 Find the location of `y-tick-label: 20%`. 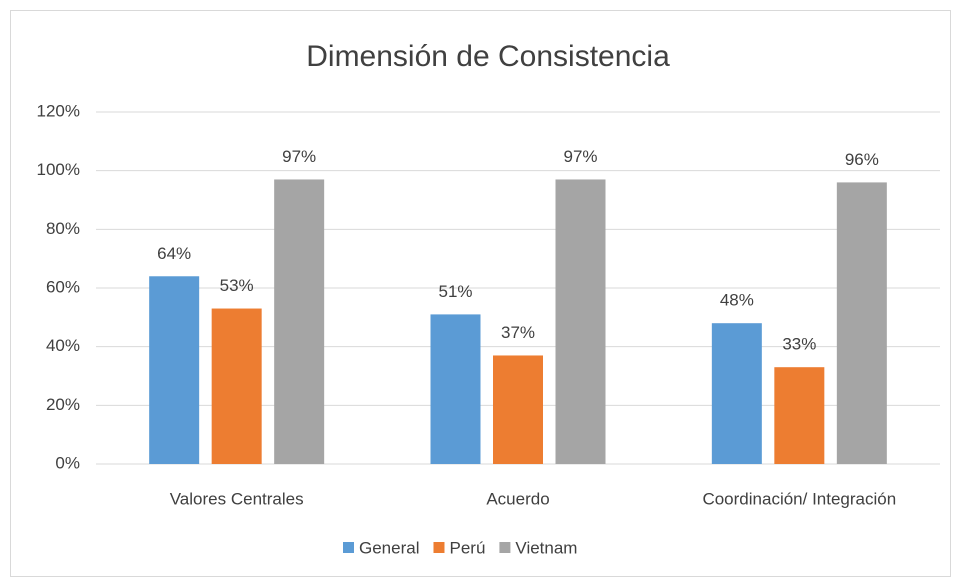

y-tick-label: 20% is located at coordinates (63, 404).